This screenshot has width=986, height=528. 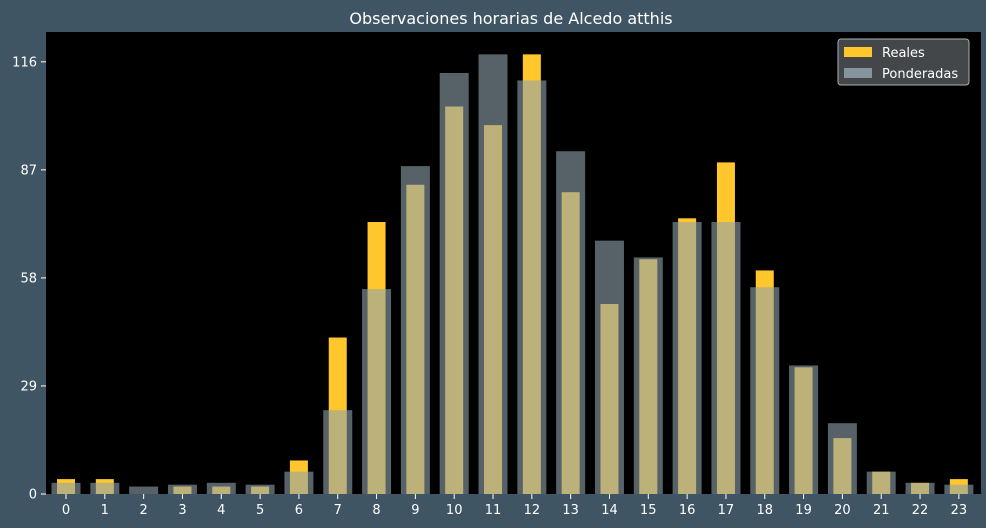 What do you see at coordinates (28, 170) in the screenshot?
I see `y-tick-label: 87` at bounding box center [28, 170].